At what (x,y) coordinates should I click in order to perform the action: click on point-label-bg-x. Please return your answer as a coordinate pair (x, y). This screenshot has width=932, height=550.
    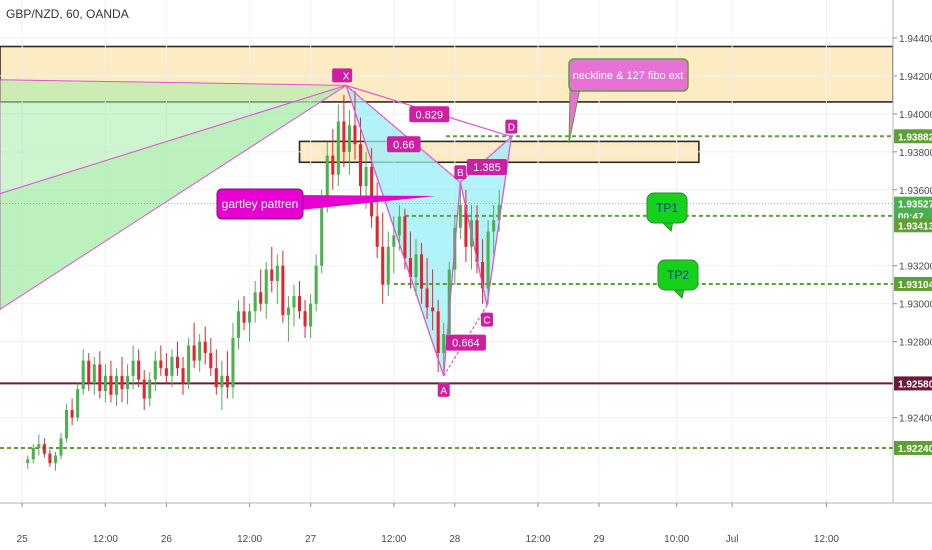
    Looking at the image, I should click on (346, 75).